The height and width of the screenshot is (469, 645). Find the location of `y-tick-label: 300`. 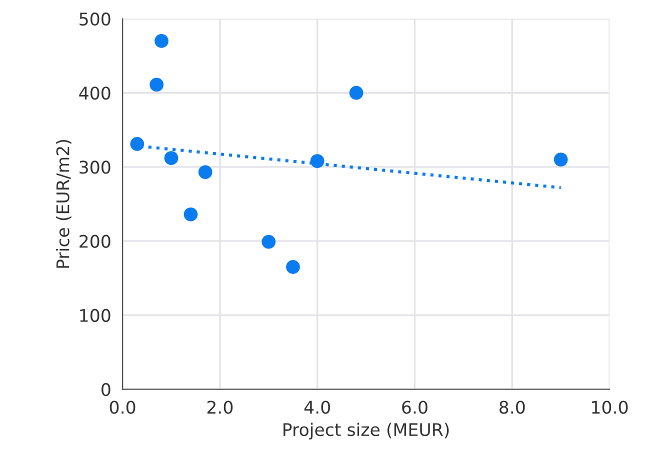

y-tick-label: 300 is located at coordinates (95, 167).